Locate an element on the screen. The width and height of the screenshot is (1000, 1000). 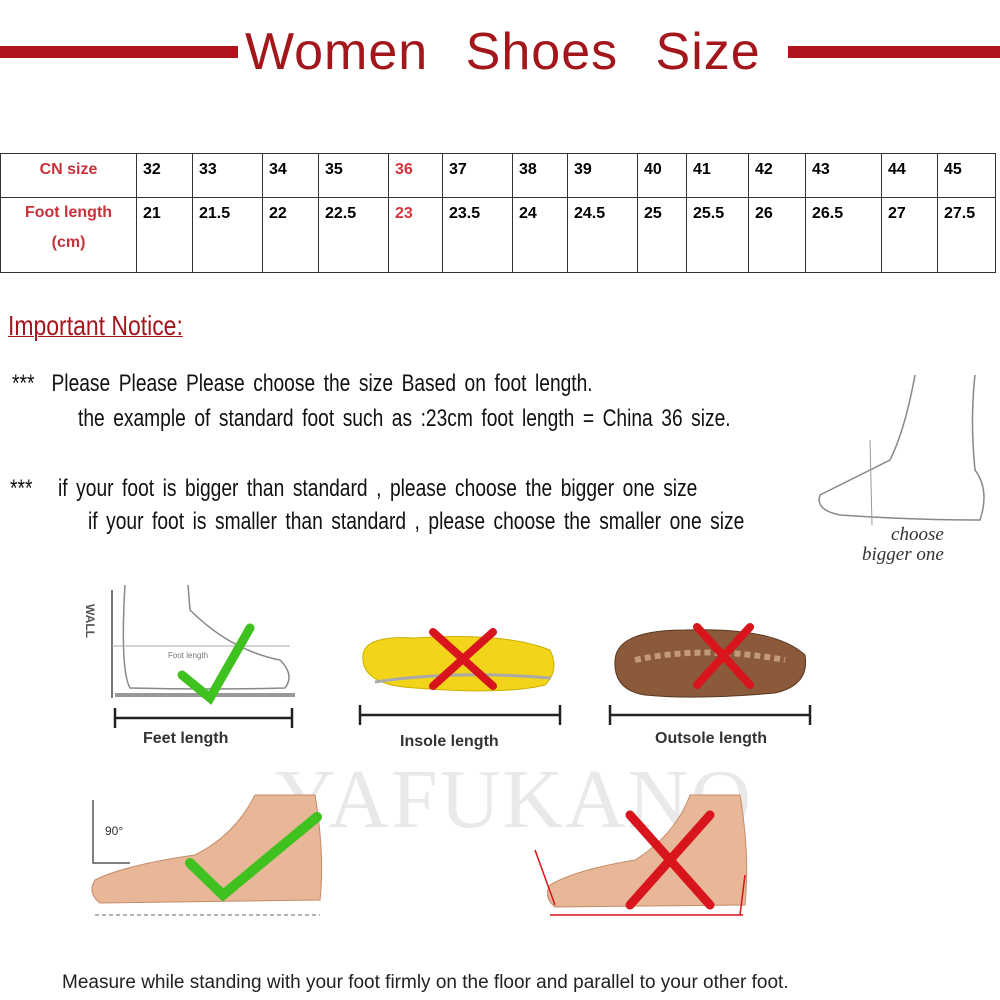
foot-length-cell: 22.5 is located at coordinates (353, 235).